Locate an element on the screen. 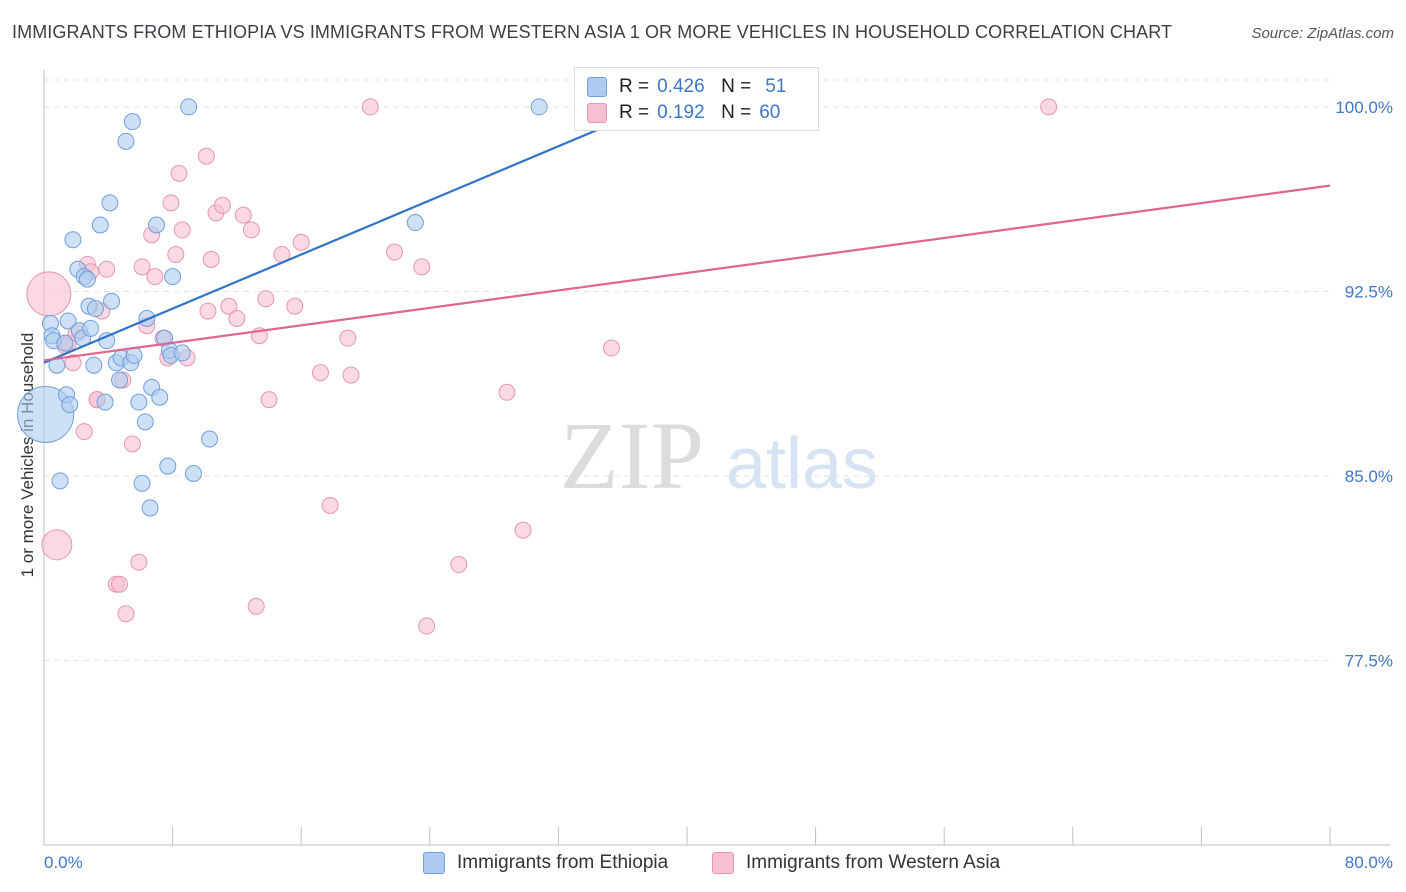 The width and height of the screenshot is (1406, 892). bottom-legend-swatch-western-asia is located at coordinates (723, 863).